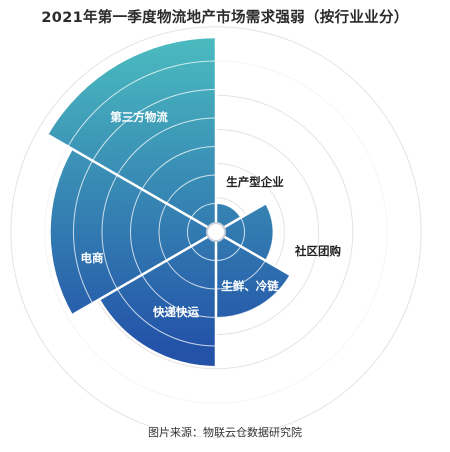 This screenshot has width=450, height=452. Describe the element at coordinates (255, 182) in the screenshot. I see `sector-label-0: 生产型企业` at that location.